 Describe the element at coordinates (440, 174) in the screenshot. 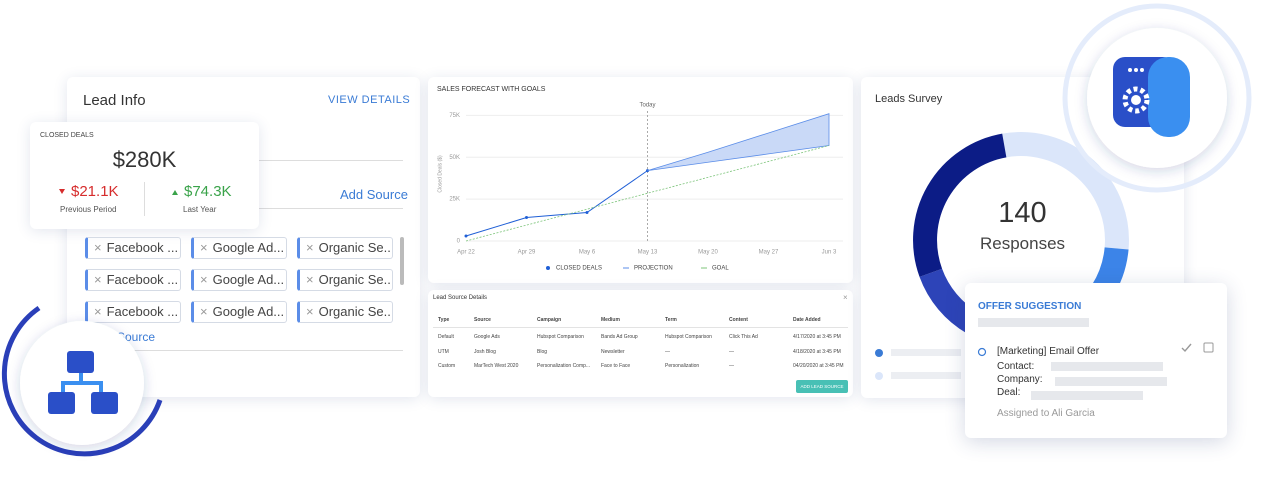

I see `y-axis-label: Closed Deals ($)` at that location.